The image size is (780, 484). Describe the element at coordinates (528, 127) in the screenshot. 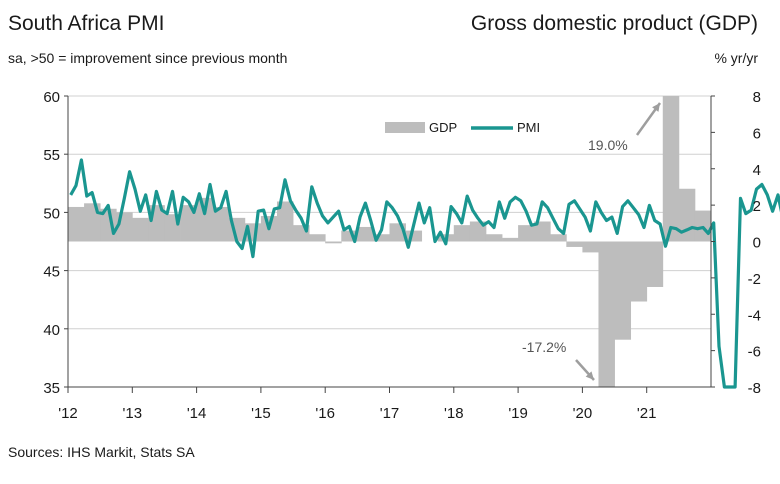

I see `legend-pmi-label: PMI` at that location.